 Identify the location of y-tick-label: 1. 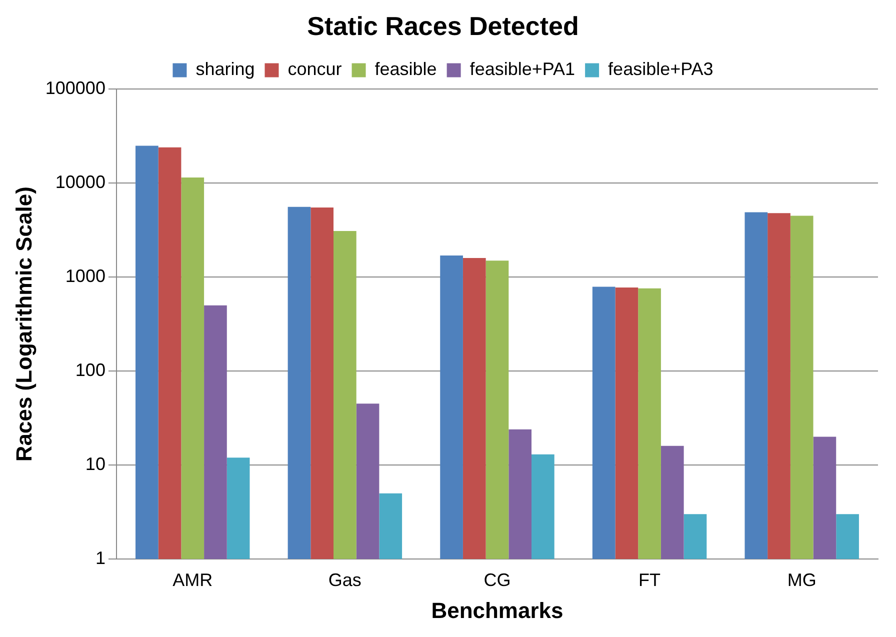
(100, 558).